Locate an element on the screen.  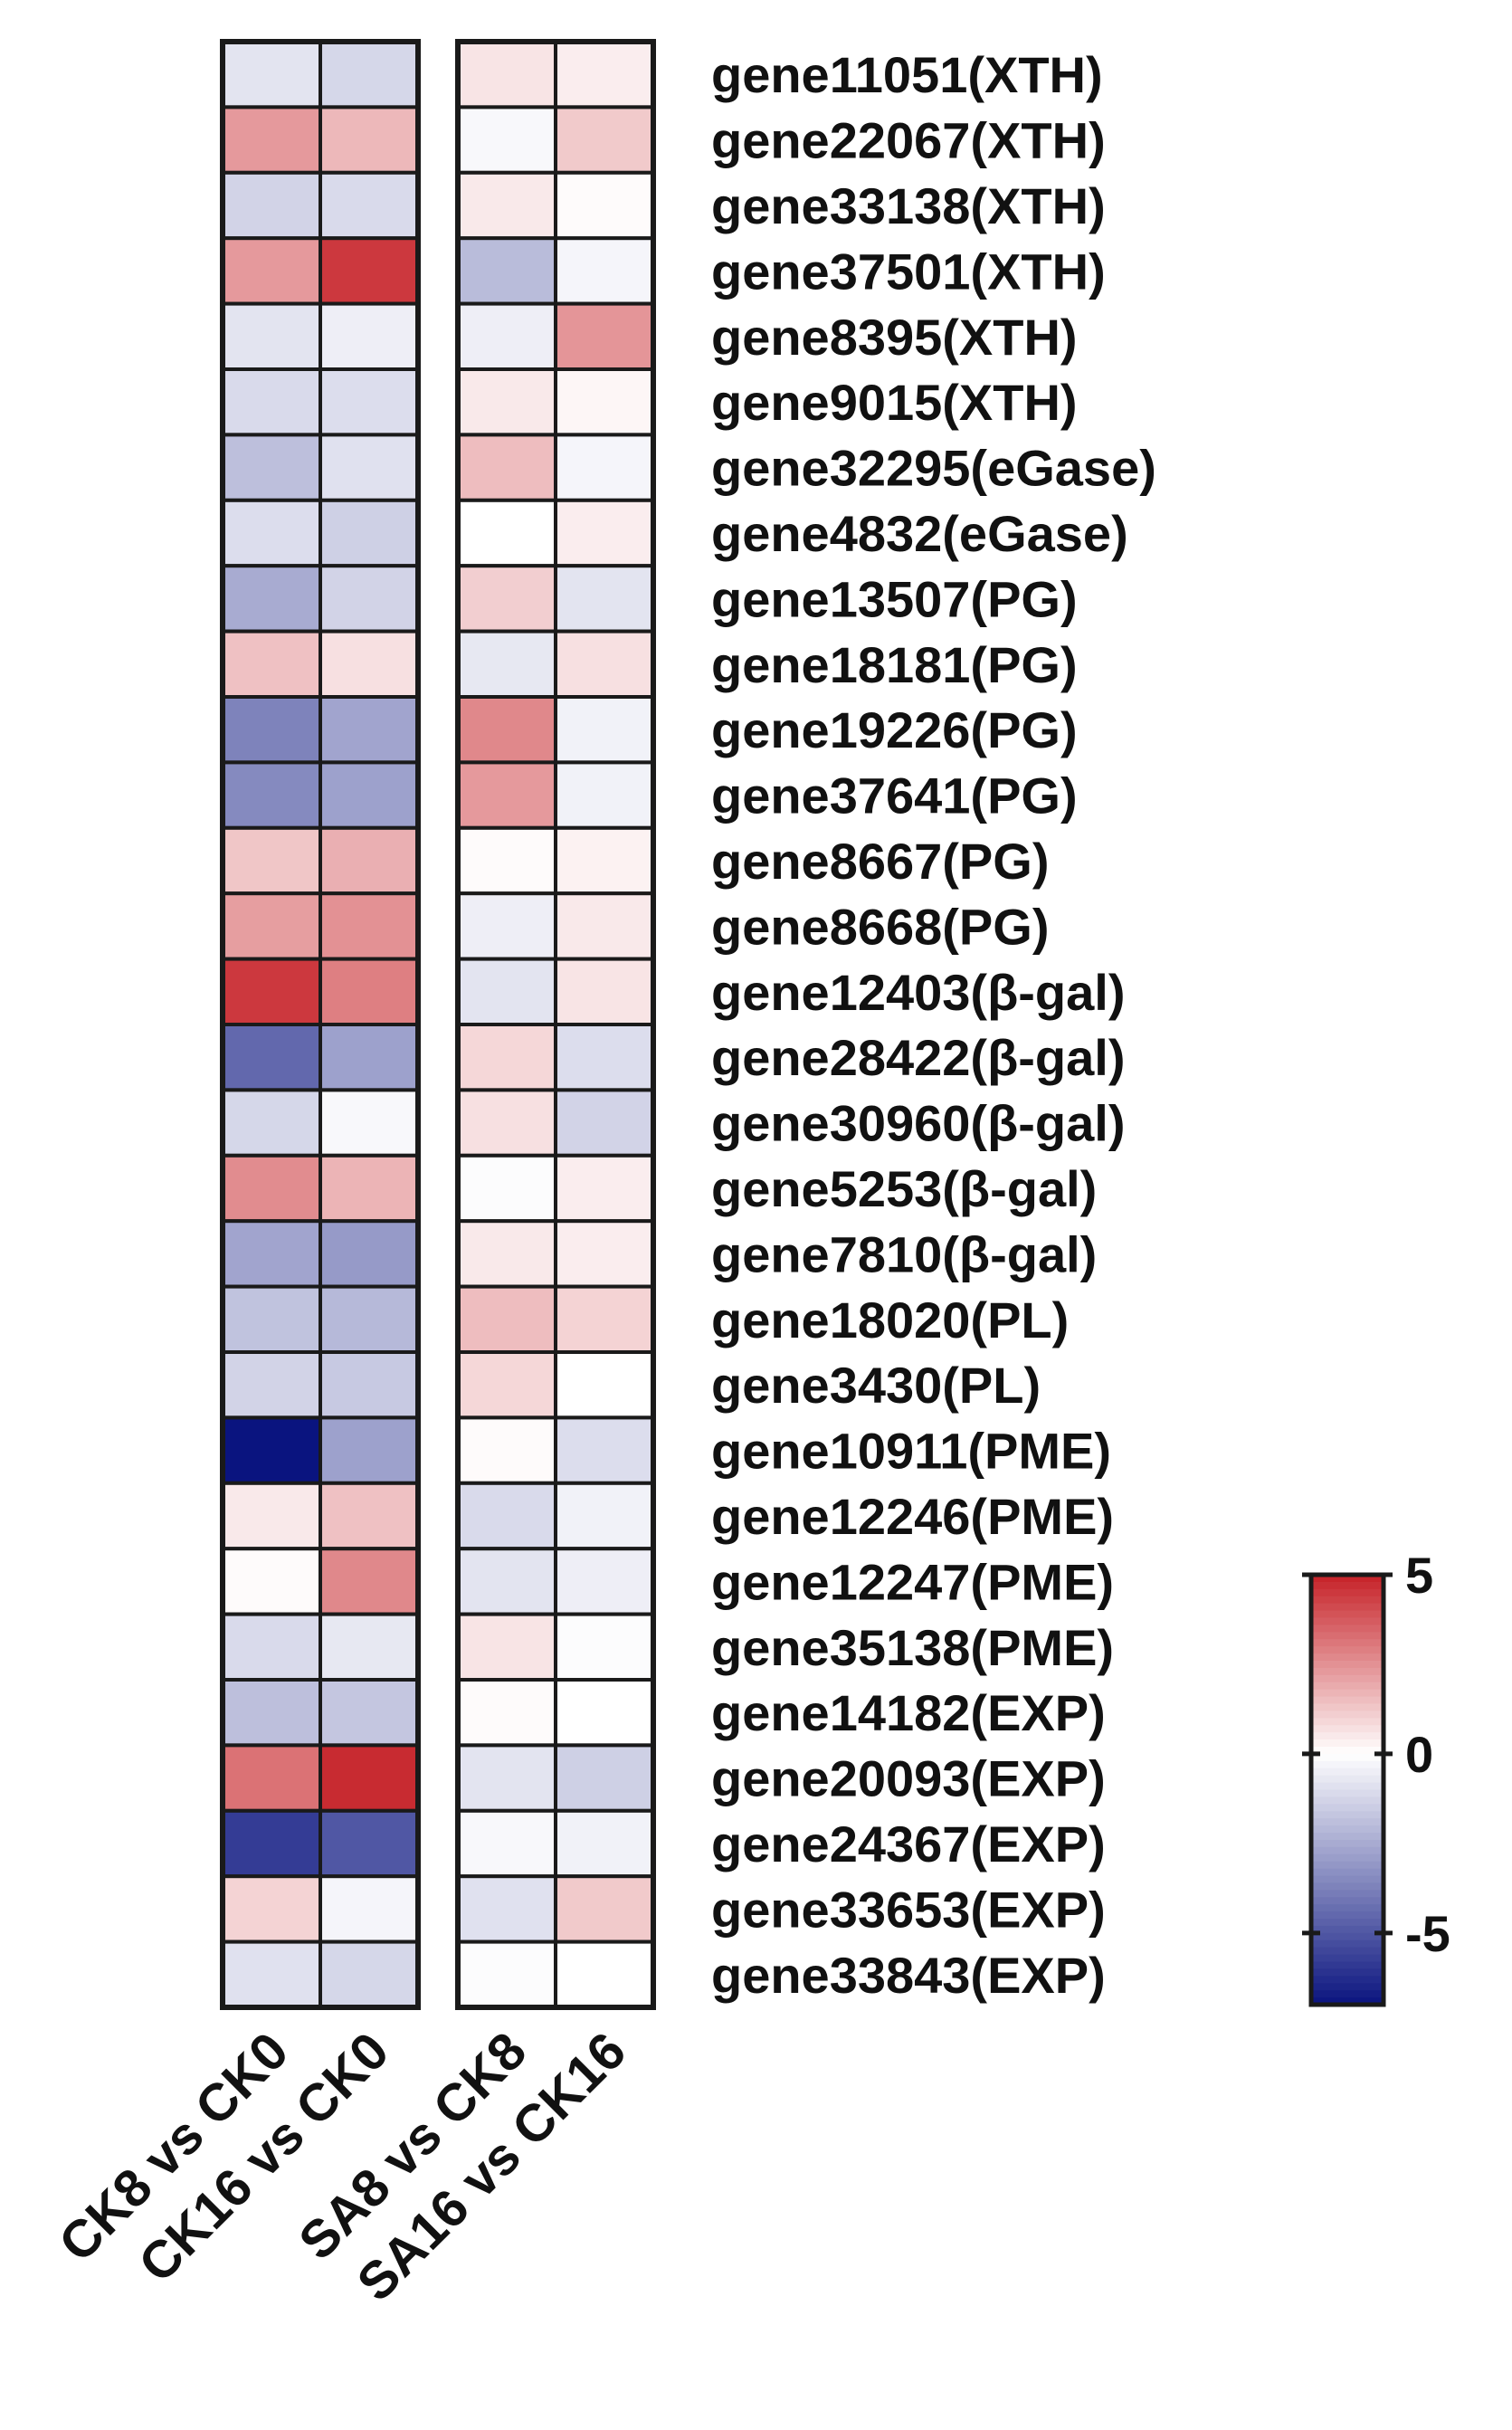
heatmap-cell-r14-c2 is located at coordinates (507, 991).